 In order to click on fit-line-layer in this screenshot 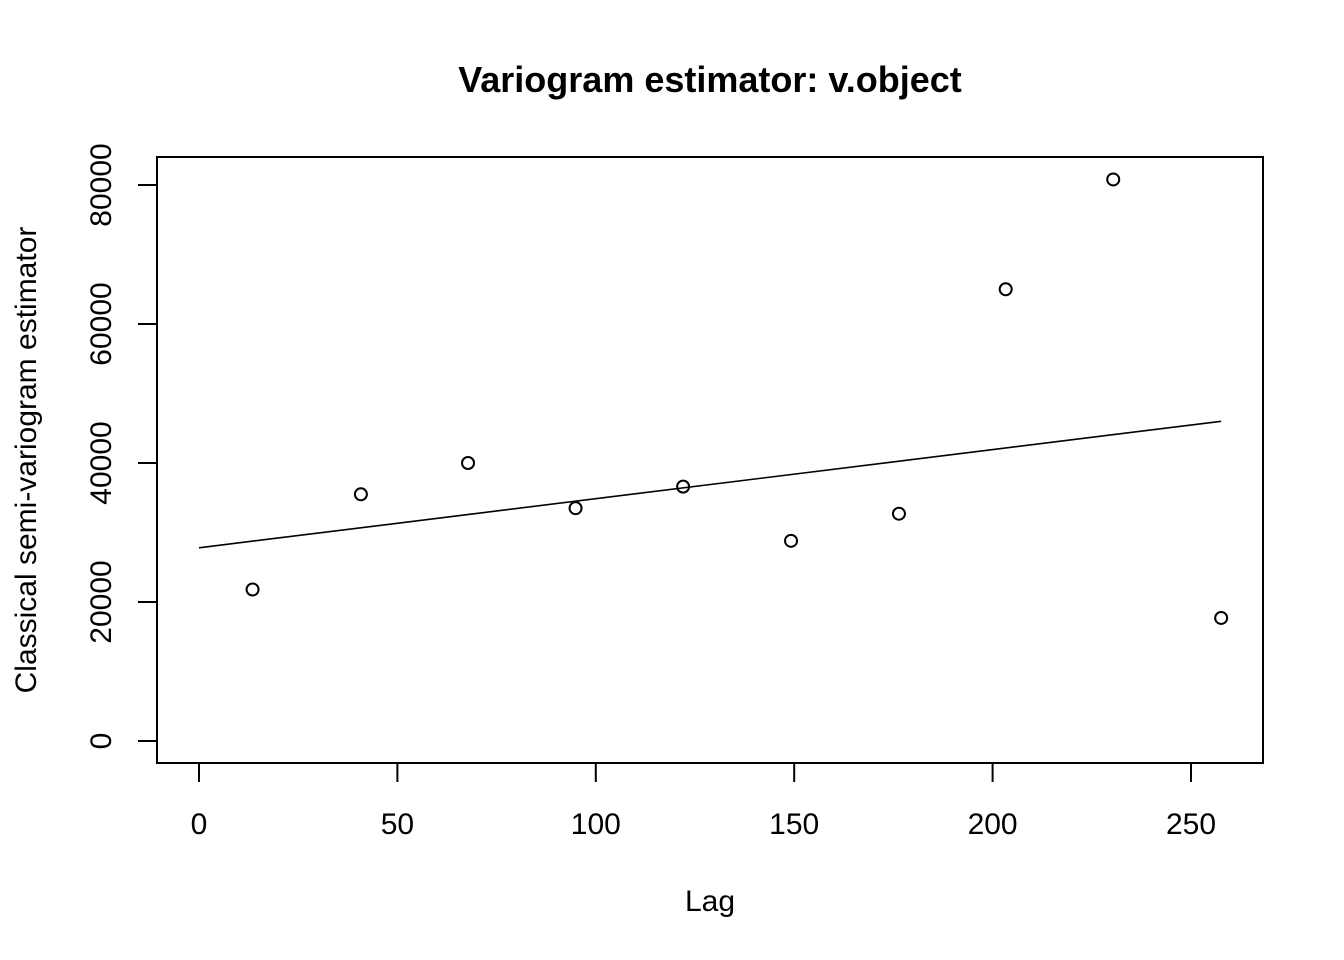, I will do `click(710, 484)`.